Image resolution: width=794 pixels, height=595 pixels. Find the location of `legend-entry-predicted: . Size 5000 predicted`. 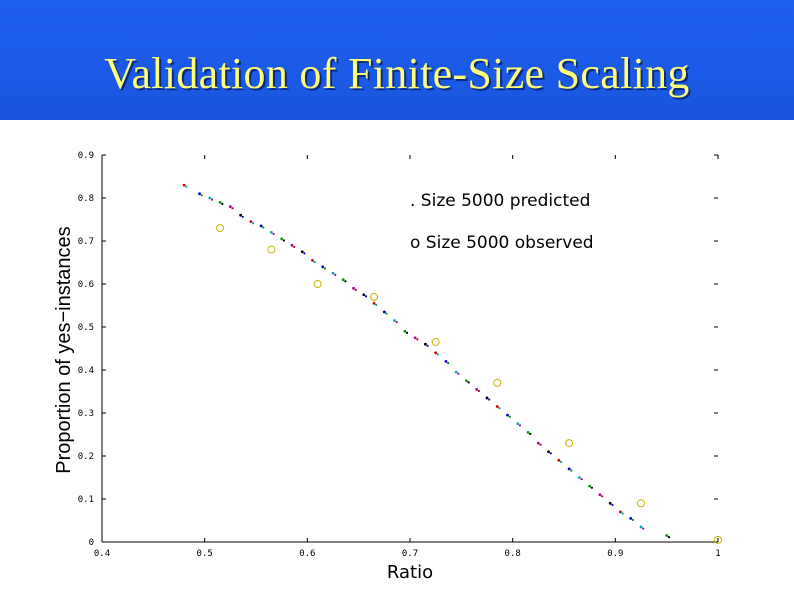

legend-entry-predicted: . Size 5000 predicted is located at coordinates (500, 201).